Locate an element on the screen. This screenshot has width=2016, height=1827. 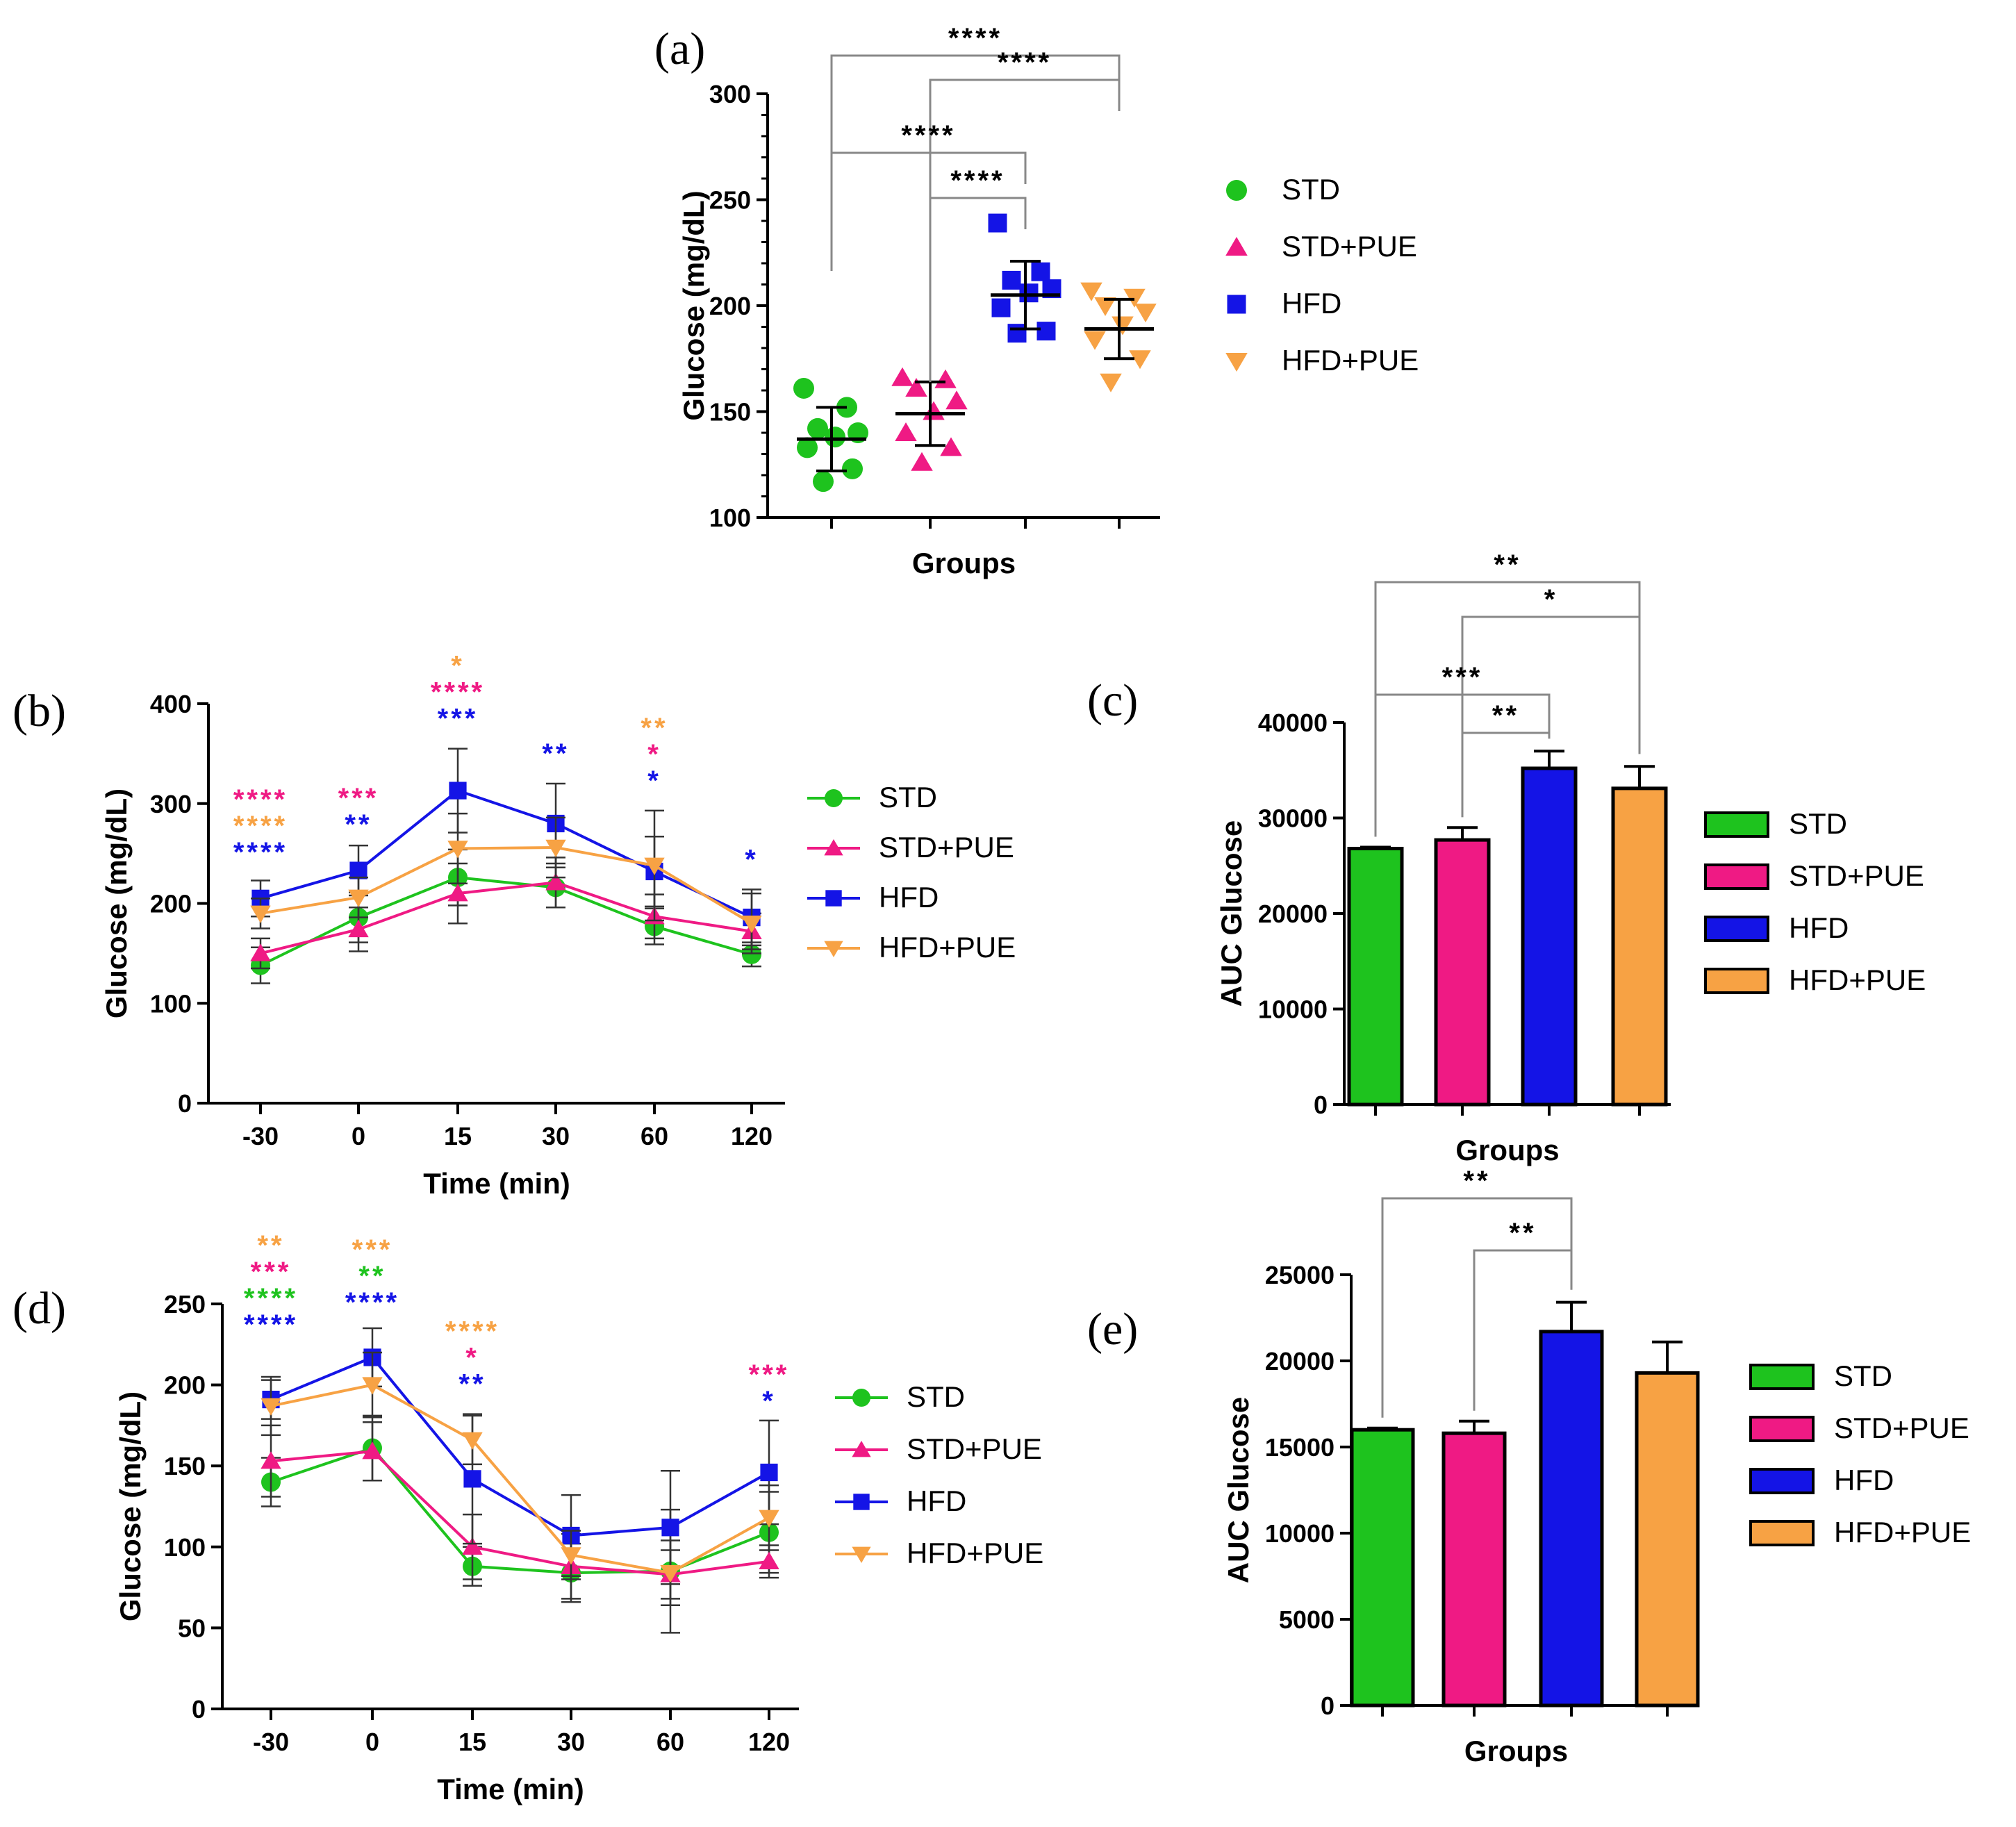
legend-label: HFD+PUE is located at coordinates (1857, 980).